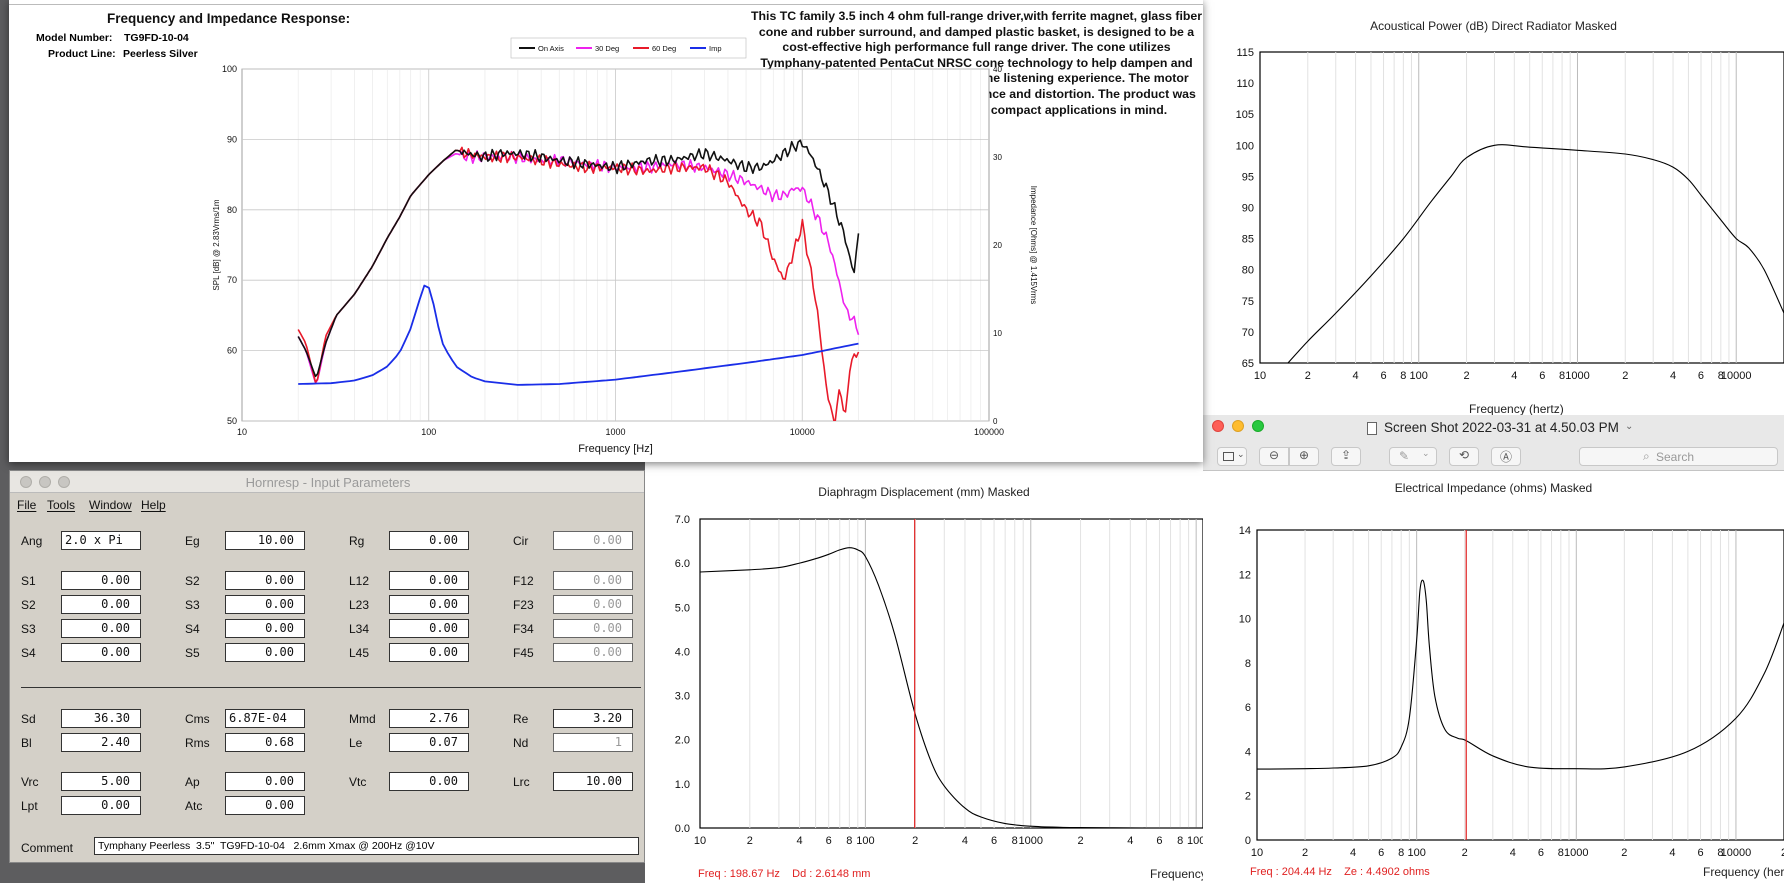 This screenshot has height=883, width=1784. I want to click on param-label-l45: L45, so click(359, 653).